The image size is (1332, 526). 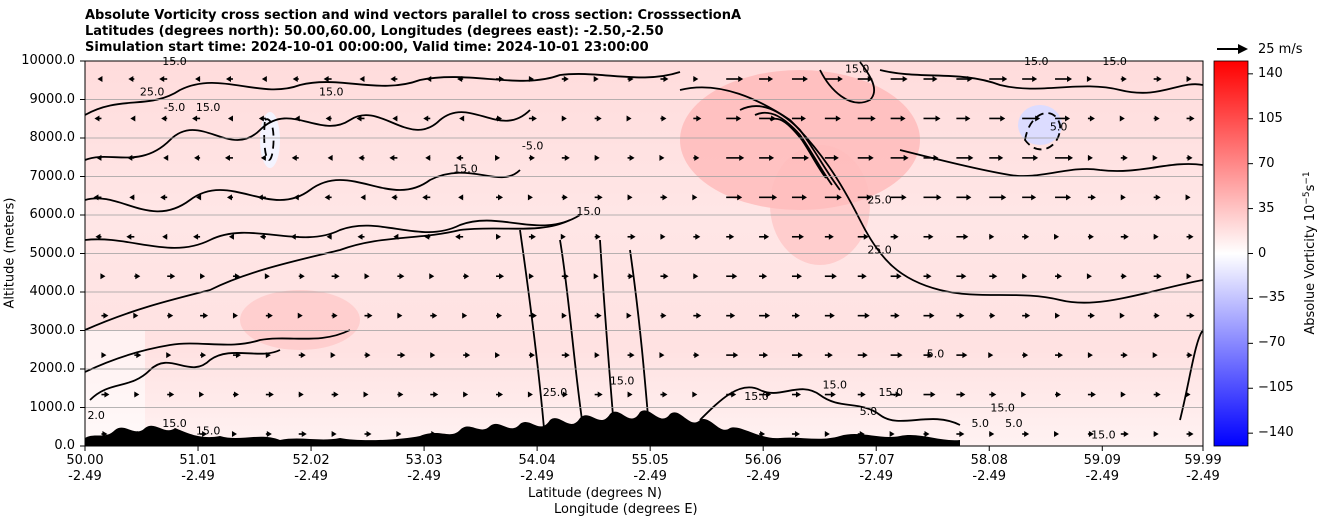 What do you see at coordinates (537, 460) in the screenshot?
I see `x-tick-latitude: 54.04` at bounding box center [537, 460].